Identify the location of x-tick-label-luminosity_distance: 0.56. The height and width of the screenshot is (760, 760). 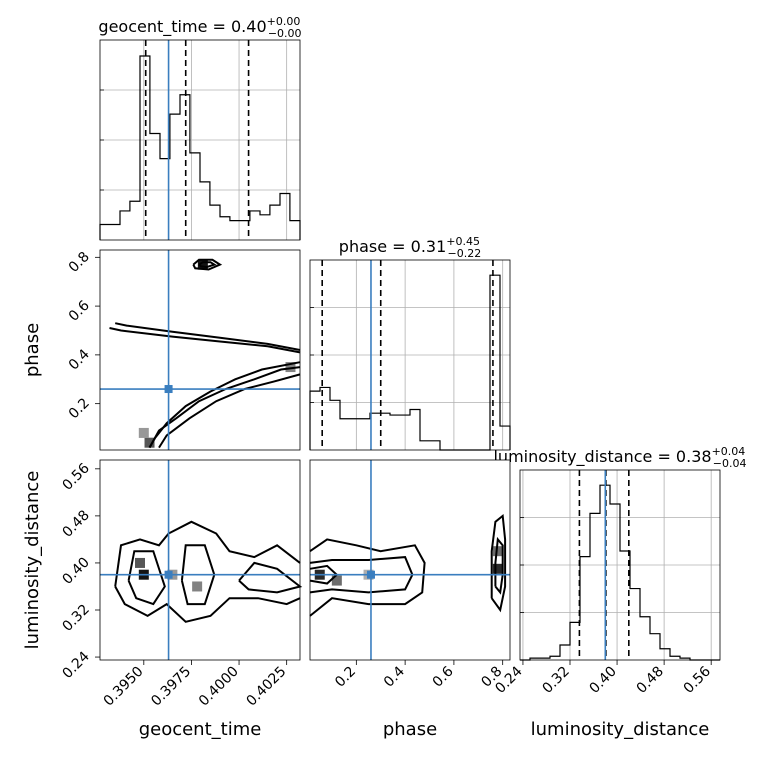
(697, 679).